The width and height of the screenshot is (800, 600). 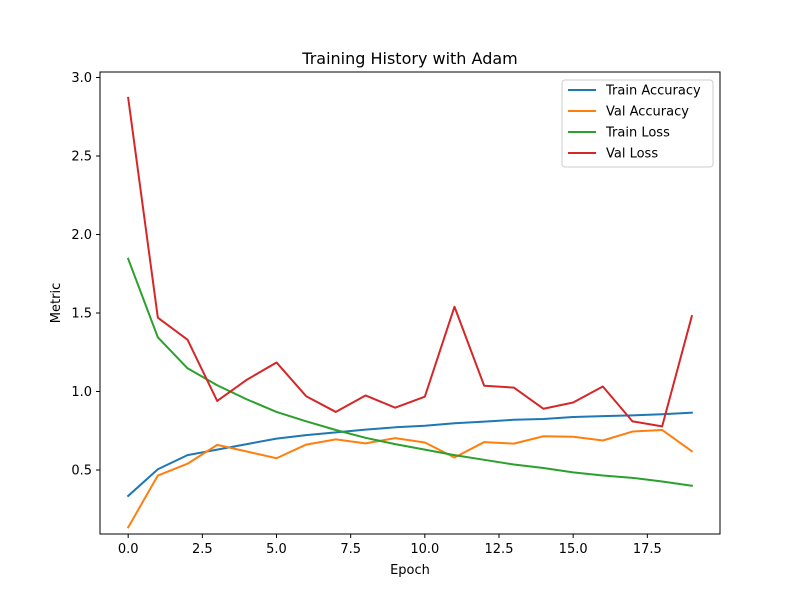 What do you see at coordinates (128, 549) in the screenshot?
I see `x-tick-label: 0.0` at bounding box center [128, 549].